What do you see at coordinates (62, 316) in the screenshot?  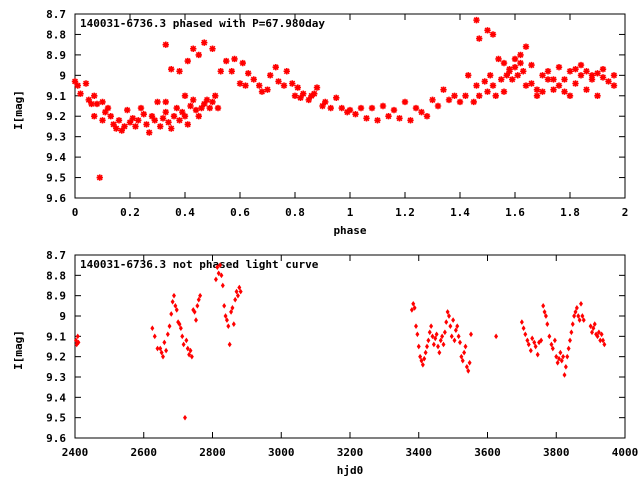 I see `y-tick-label: 9` at bounding box center [62, 316].